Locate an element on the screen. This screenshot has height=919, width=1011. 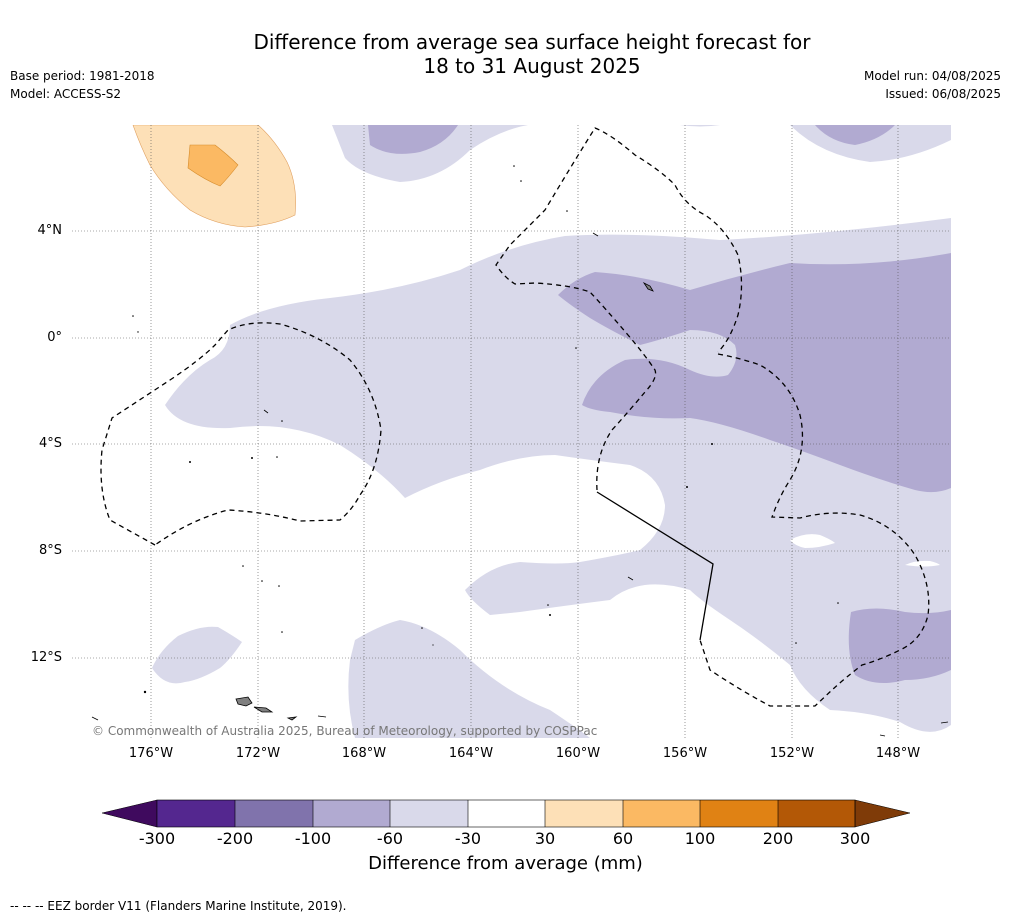
colorbar is located at coordinates (506, 813).